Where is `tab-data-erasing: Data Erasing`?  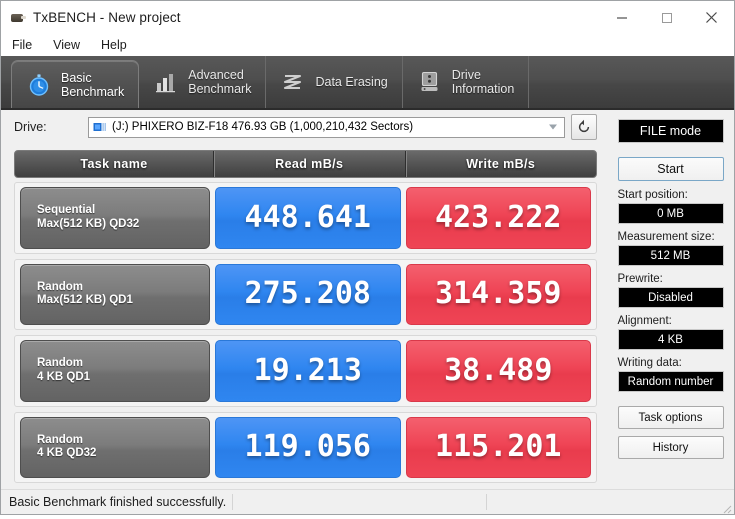 tab-data-erasing: Data Erasing is located at coordinates (334, 82).